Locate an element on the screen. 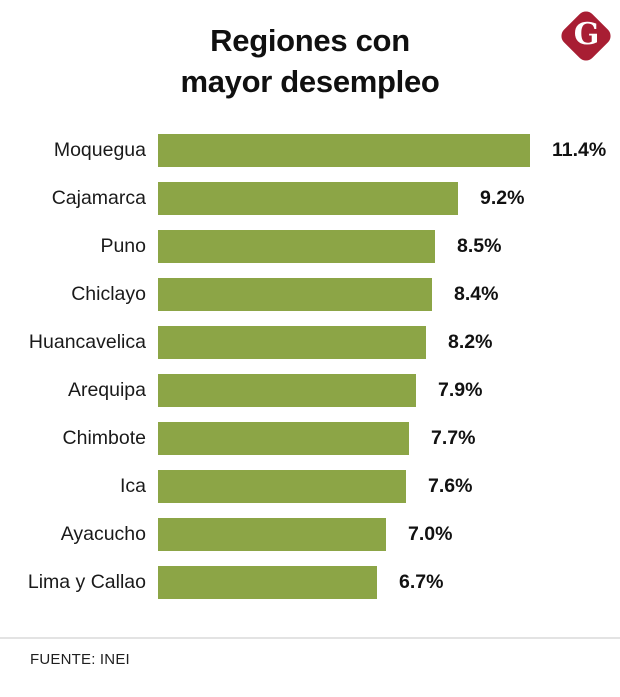 The height and width of the screenshot is (697, 620). bar-label: Moquegua is located at coordinates (99, 149).